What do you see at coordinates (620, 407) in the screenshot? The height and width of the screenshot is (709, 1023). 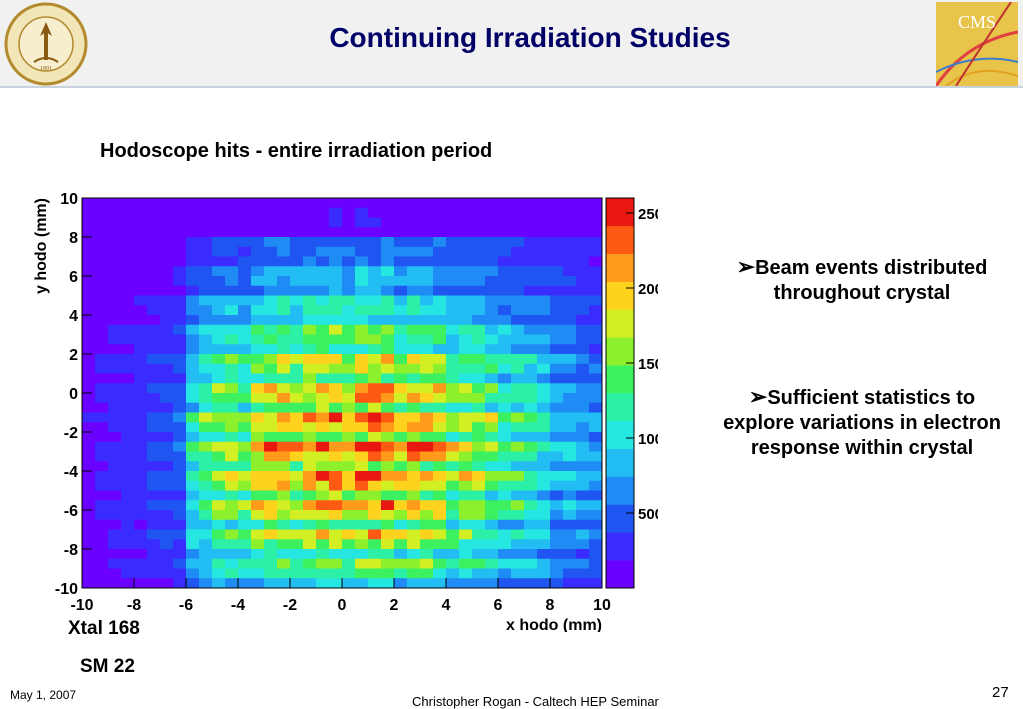 I see `colorbar-segment` at bounding box center [620, 407].